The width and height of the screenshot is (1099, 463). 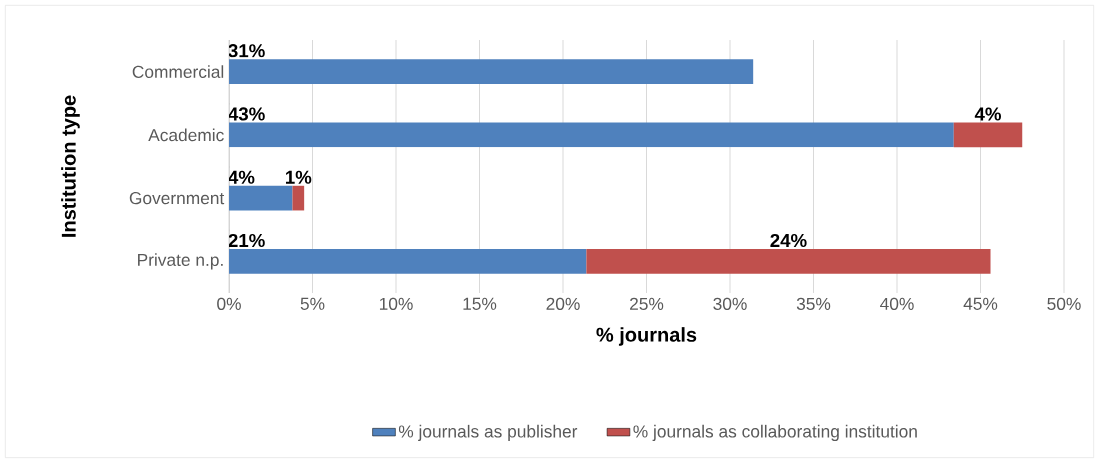 I want to click on y-tick-label: Private n.p., so click(x=180, y=261).